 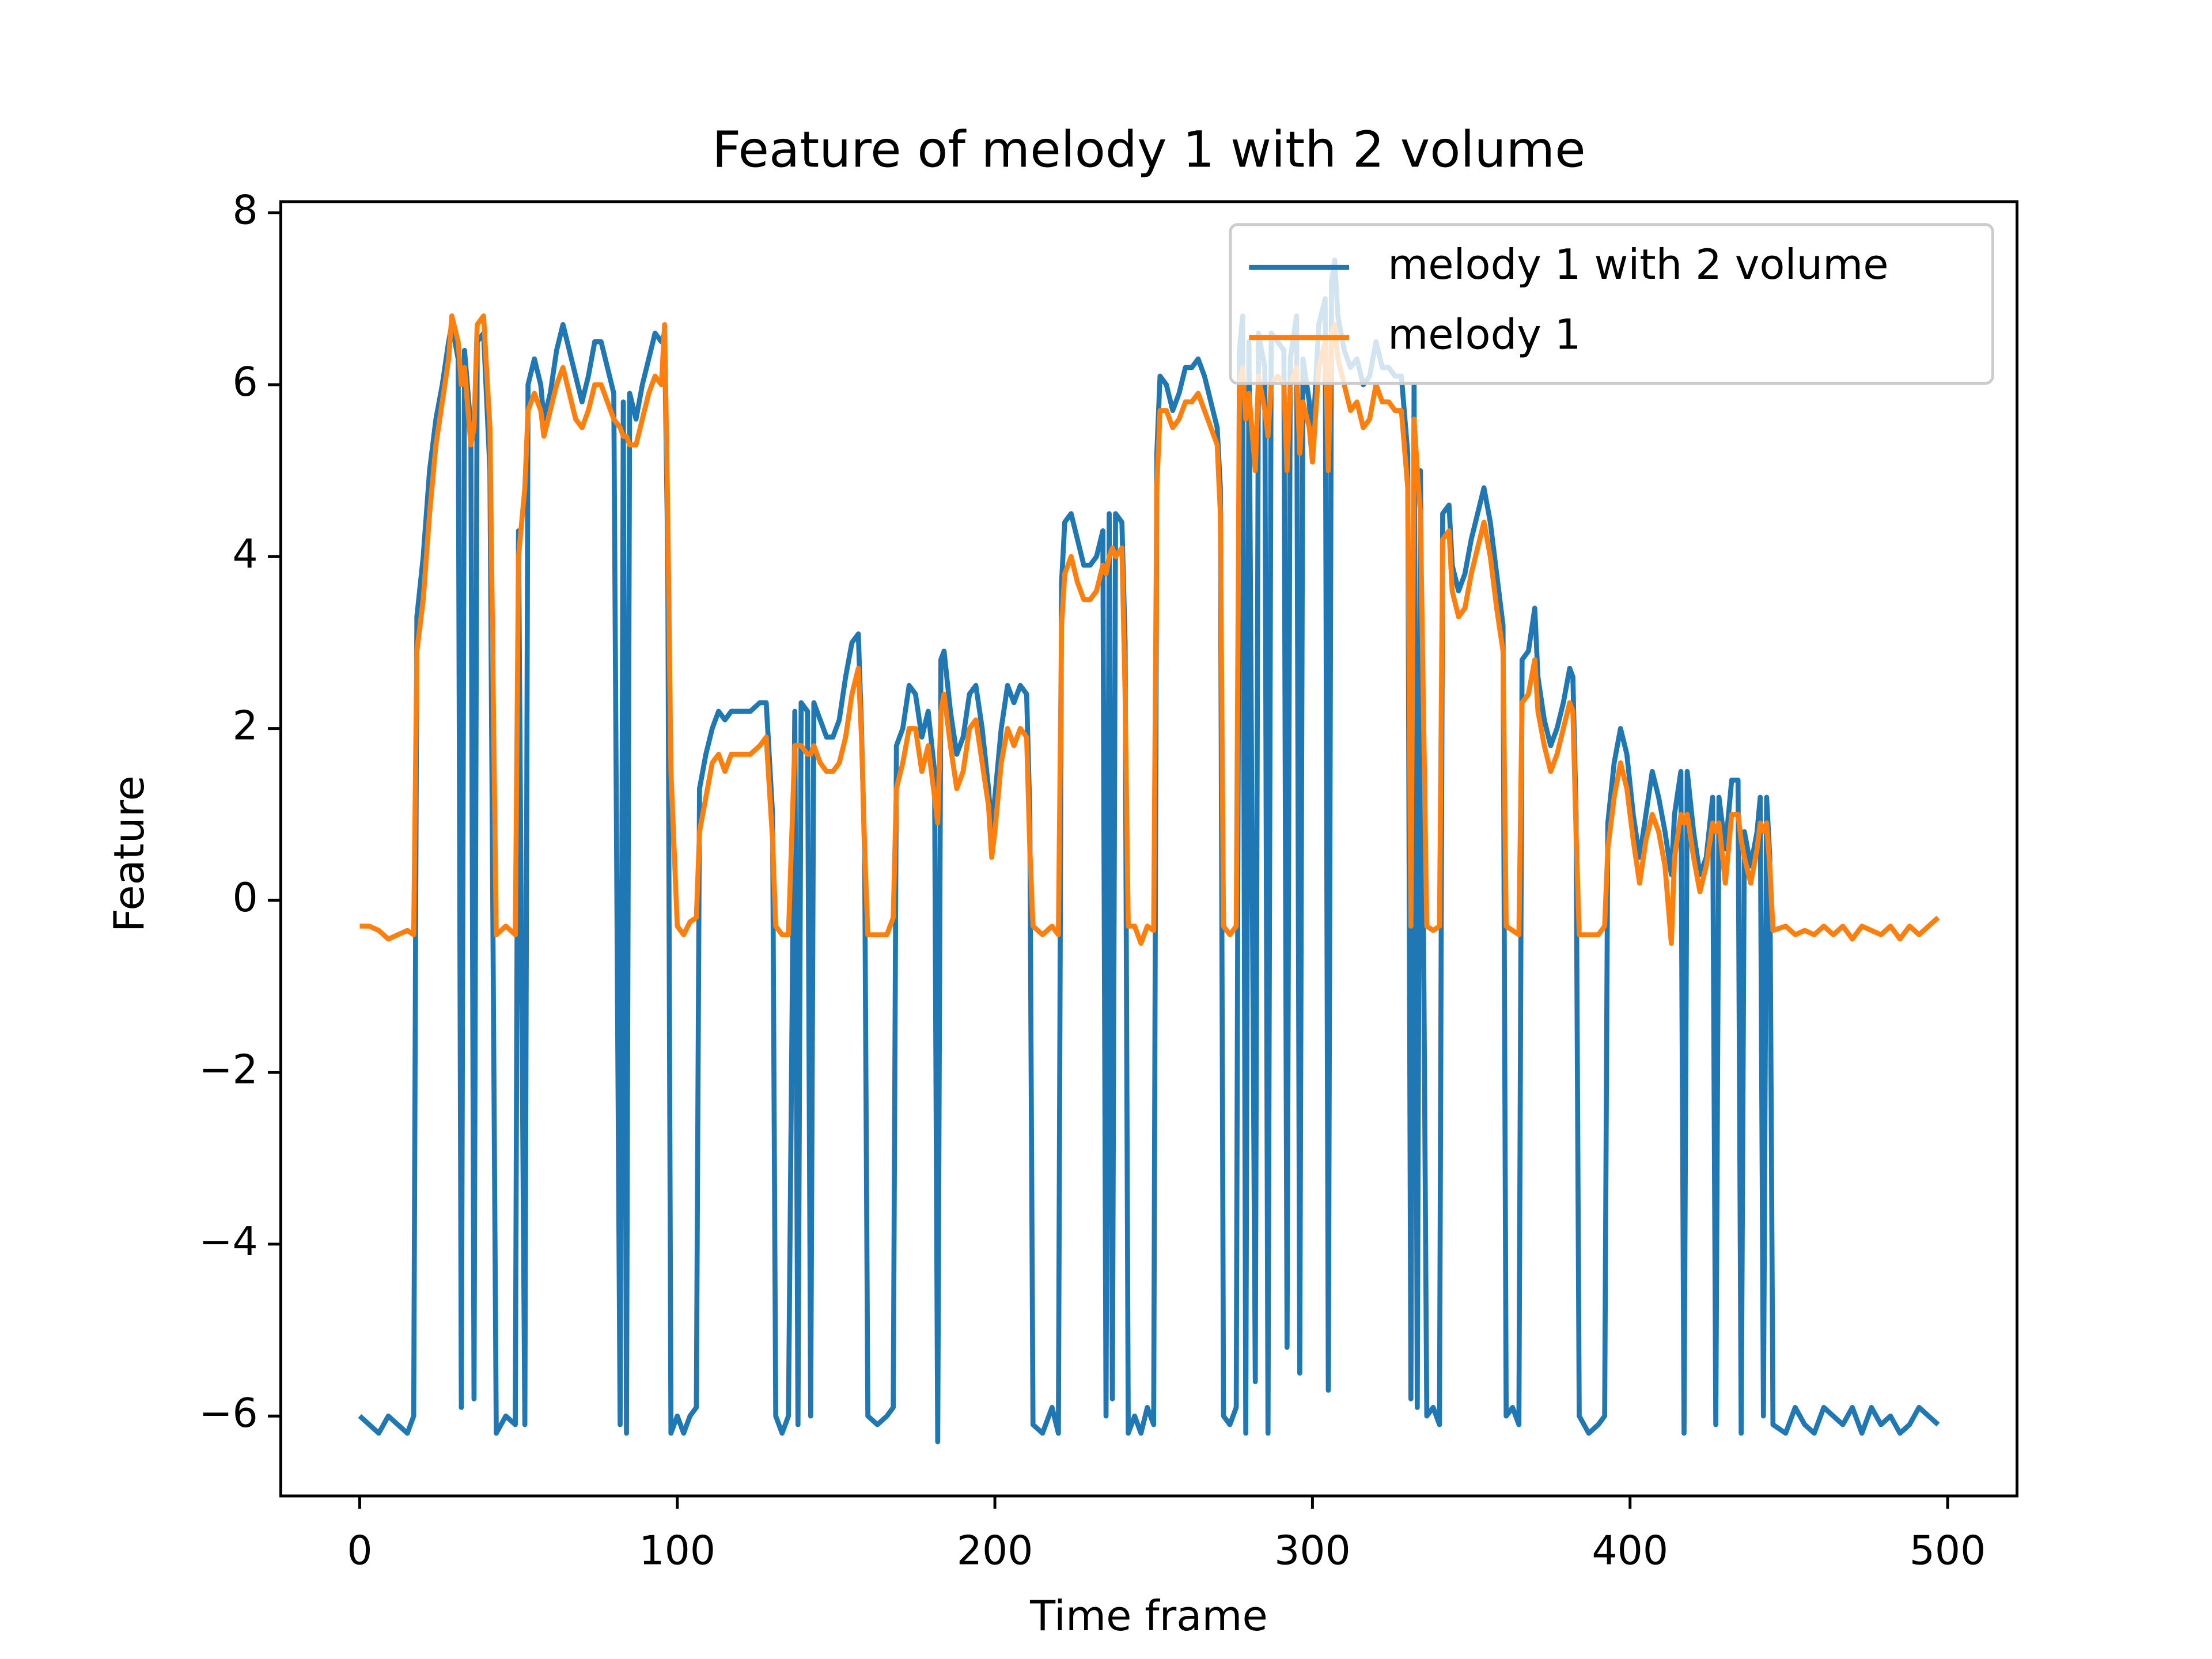 What do you see at coordinates (1148, 1616) in the screenshot?
I see `x-axis-label: Time frame` at bounding box center [1148, 1616].